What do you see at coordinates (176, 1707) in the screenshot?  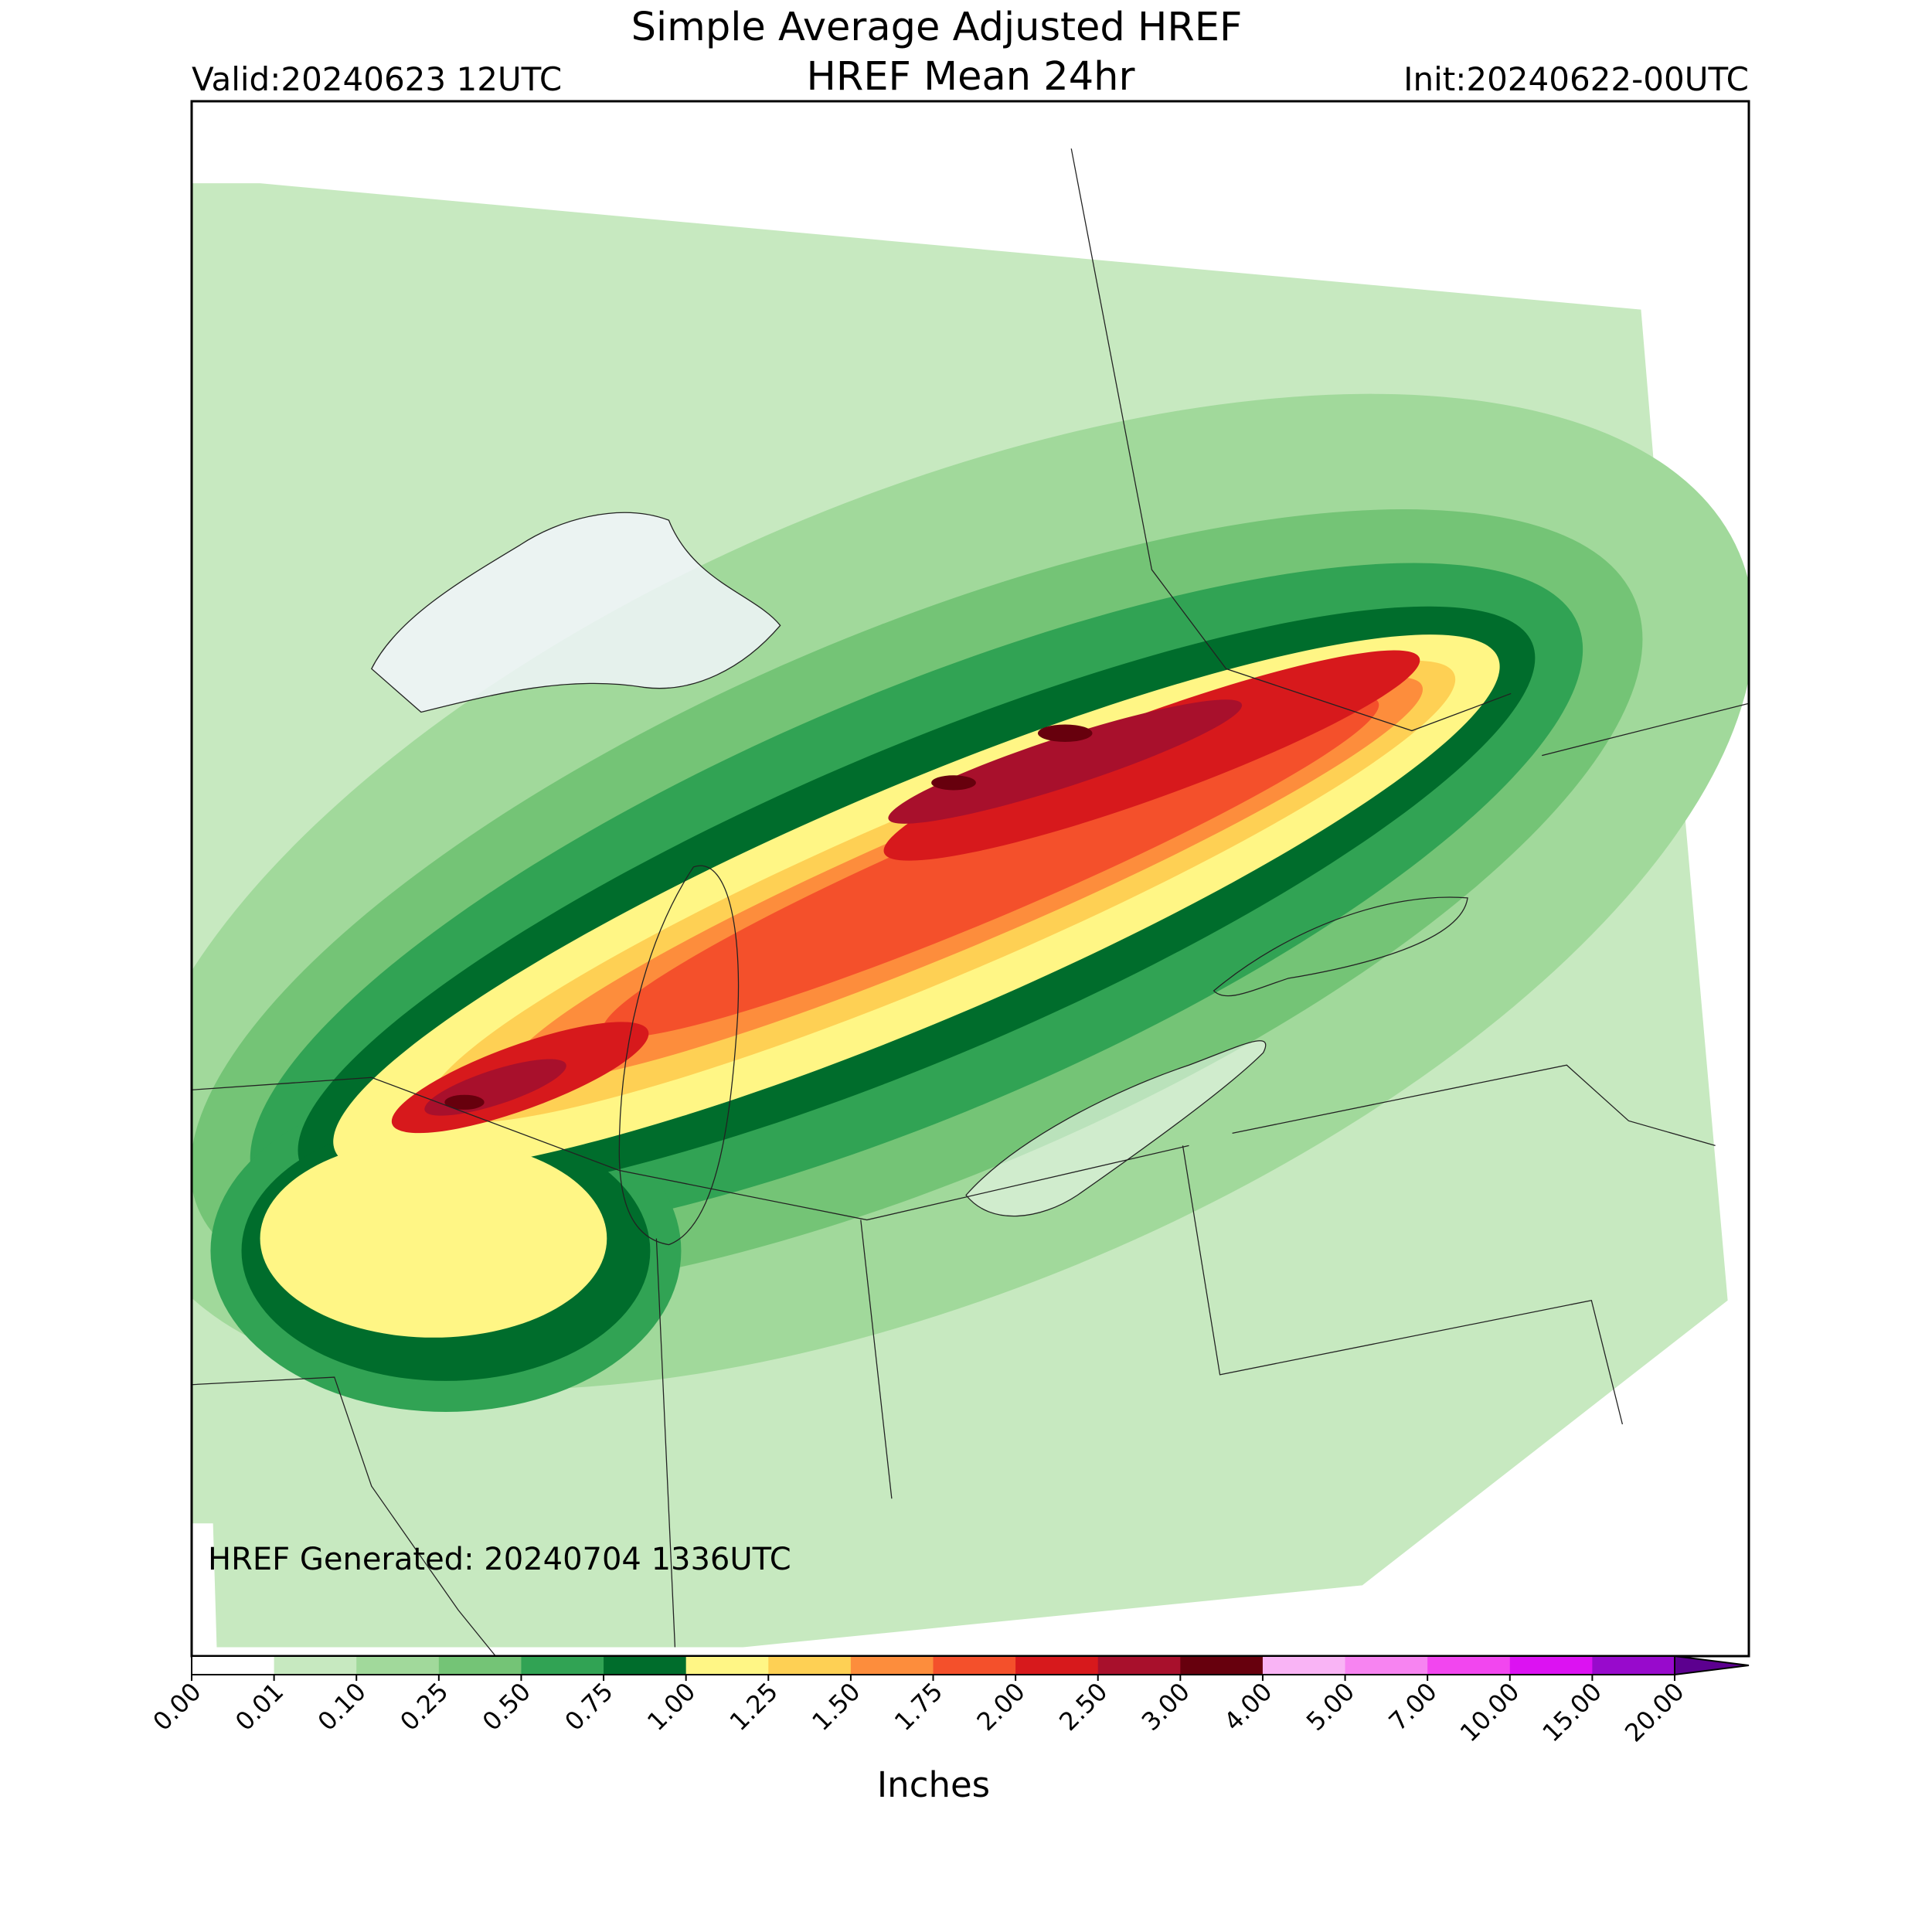 I see `colorbar-tick-label: 0.00` at bounding box center [176, 1707].